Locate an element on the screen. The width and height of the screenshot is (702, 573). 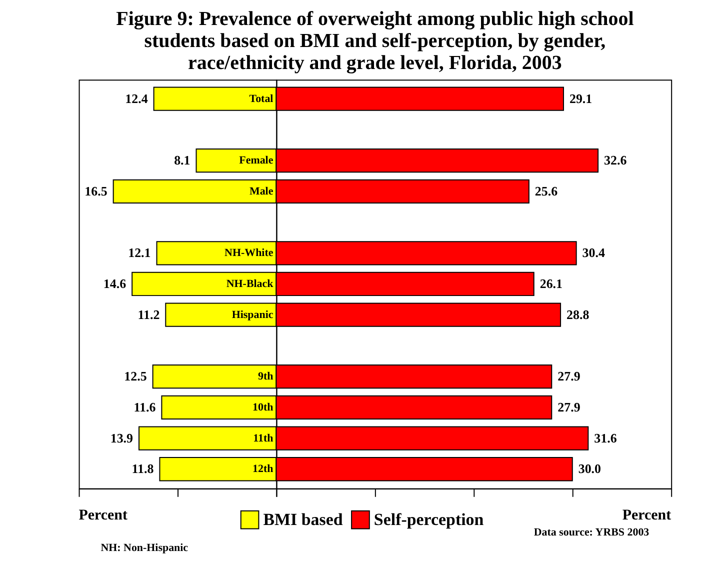
data-label: 14.6 is located at coordinates (115, 283).